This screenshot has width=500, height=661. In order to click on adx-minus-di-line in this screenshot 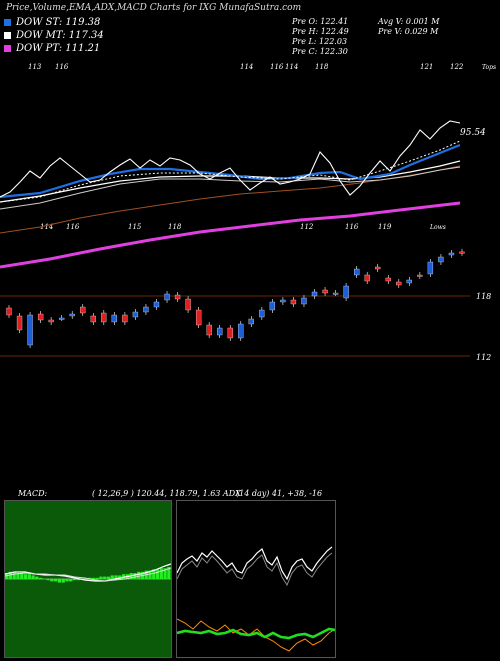, I will do `click(256, 635)`.